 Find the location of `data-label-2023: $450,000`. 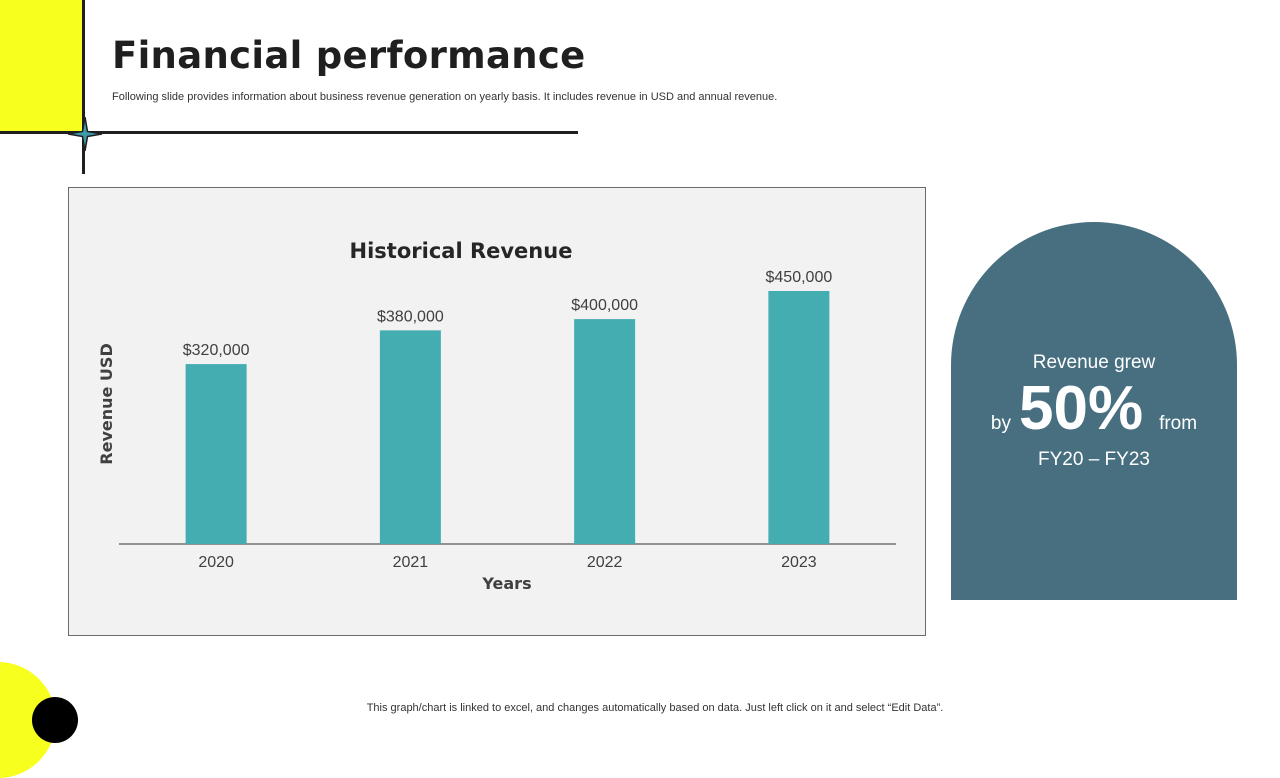

data-label-2023: $450,000 is located at coordinates (799, 277).